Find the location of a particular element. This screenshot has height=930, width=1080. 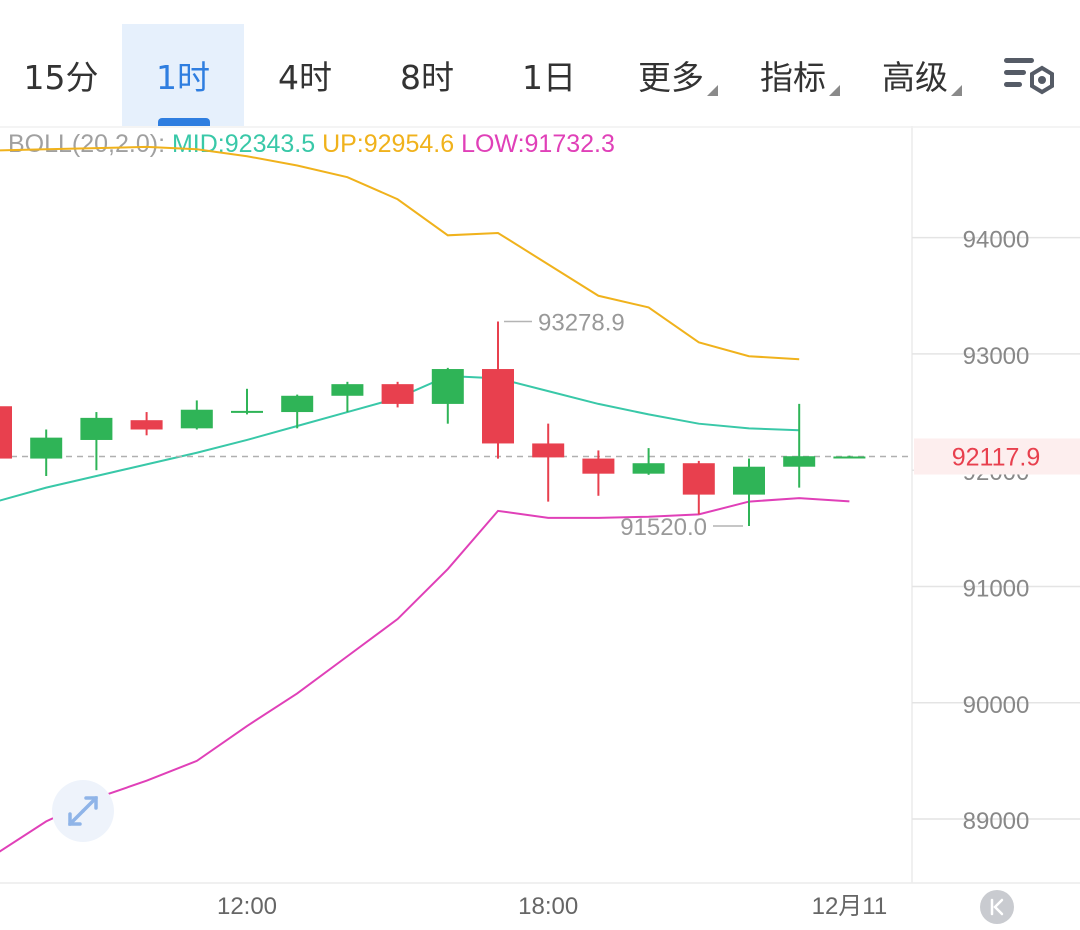

tab-6: 更多 is located at coordinates (671, 75).